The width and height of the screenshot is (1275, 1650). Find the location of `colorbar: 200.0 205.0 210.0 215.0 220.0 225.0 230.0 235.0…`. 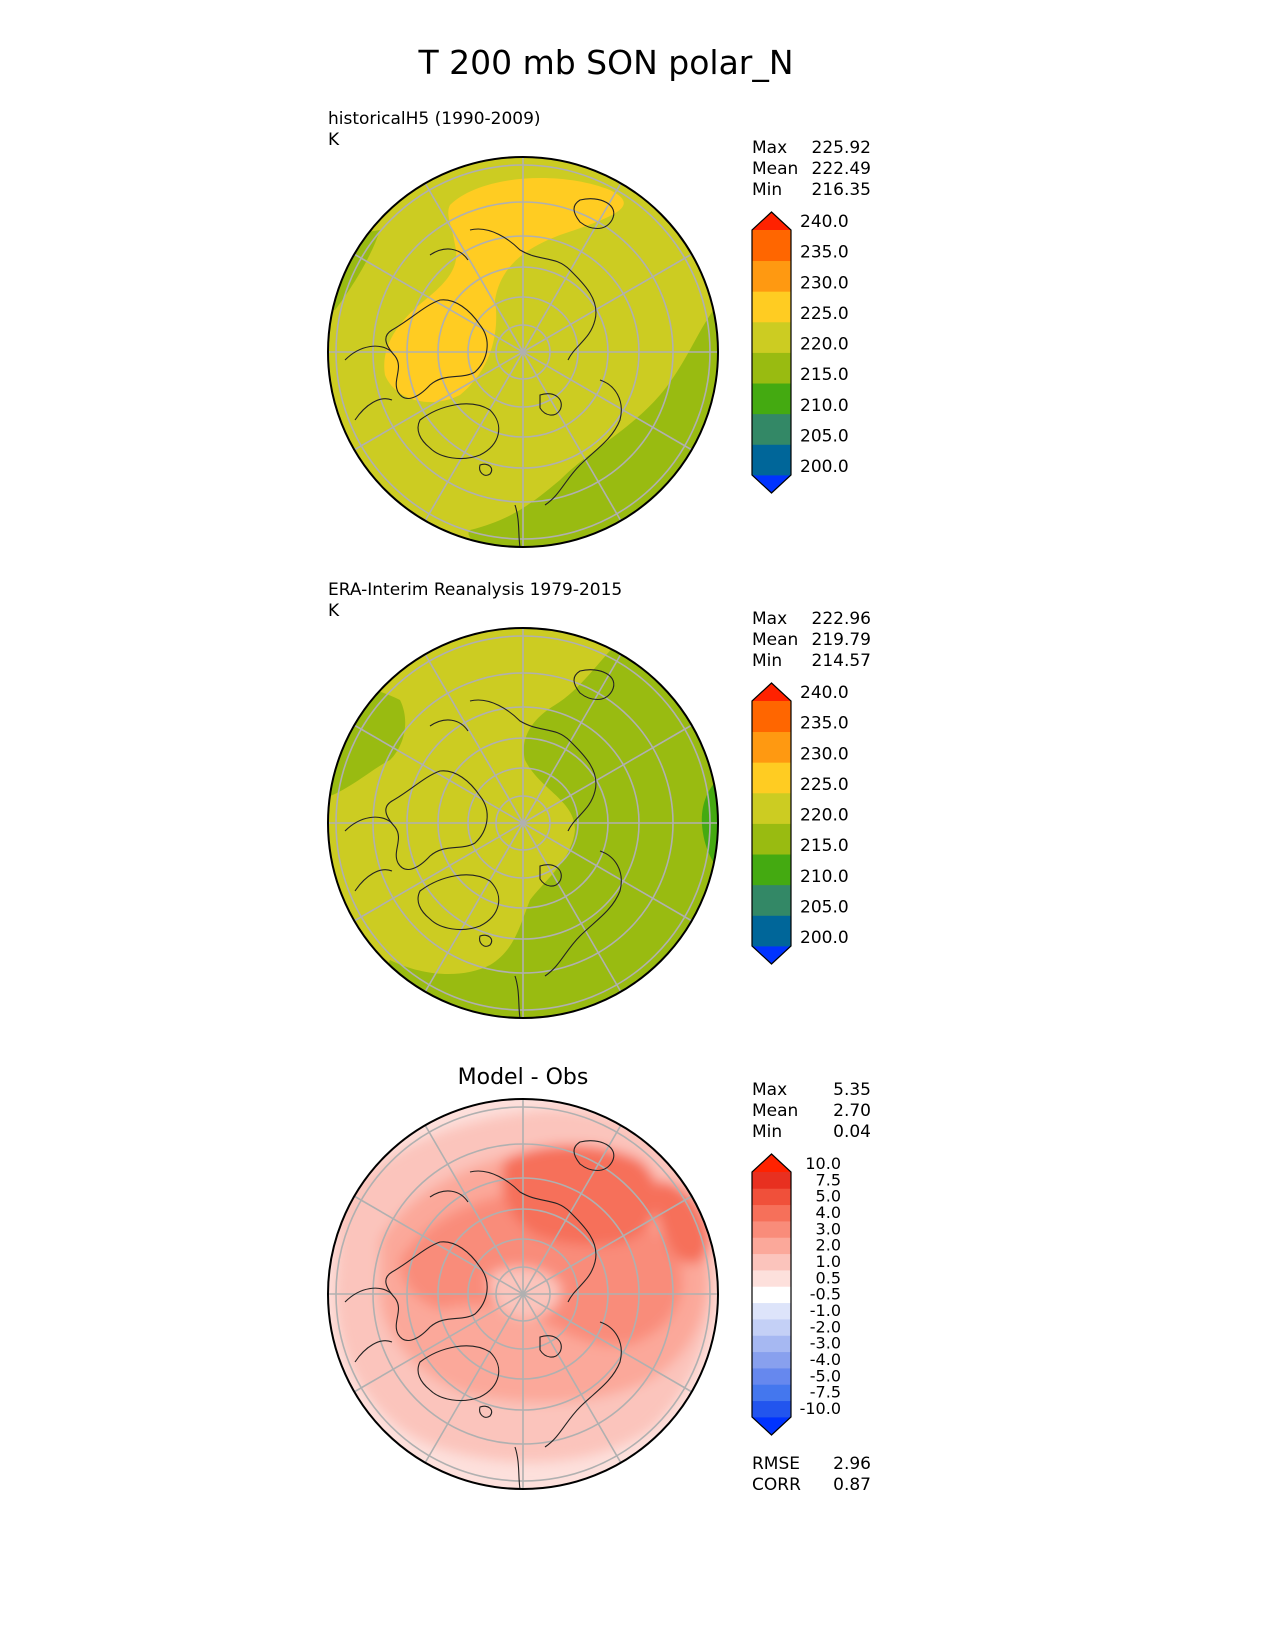

colorbar: 200.0 205.0 210.0 215.0 220.0 225.0 230.0 235.0… is located at coordinates (800, 352).